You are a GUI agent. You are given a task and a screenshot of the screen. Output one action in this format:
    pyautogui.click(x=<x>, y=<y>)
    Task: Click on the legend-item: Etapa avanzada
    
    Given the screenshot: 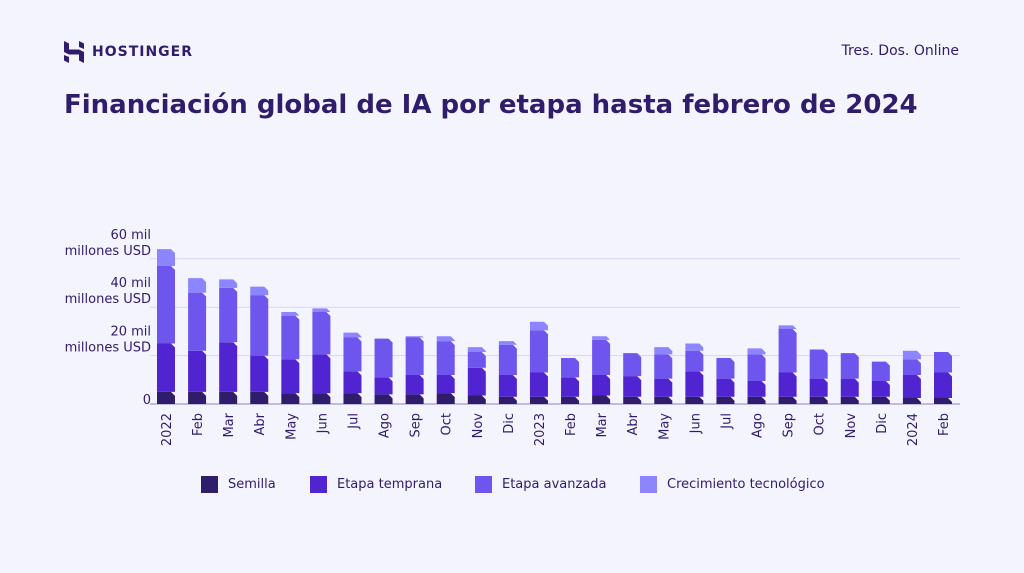 What is the action you would take?
    pyautogui.click(x=541, y=484)
    